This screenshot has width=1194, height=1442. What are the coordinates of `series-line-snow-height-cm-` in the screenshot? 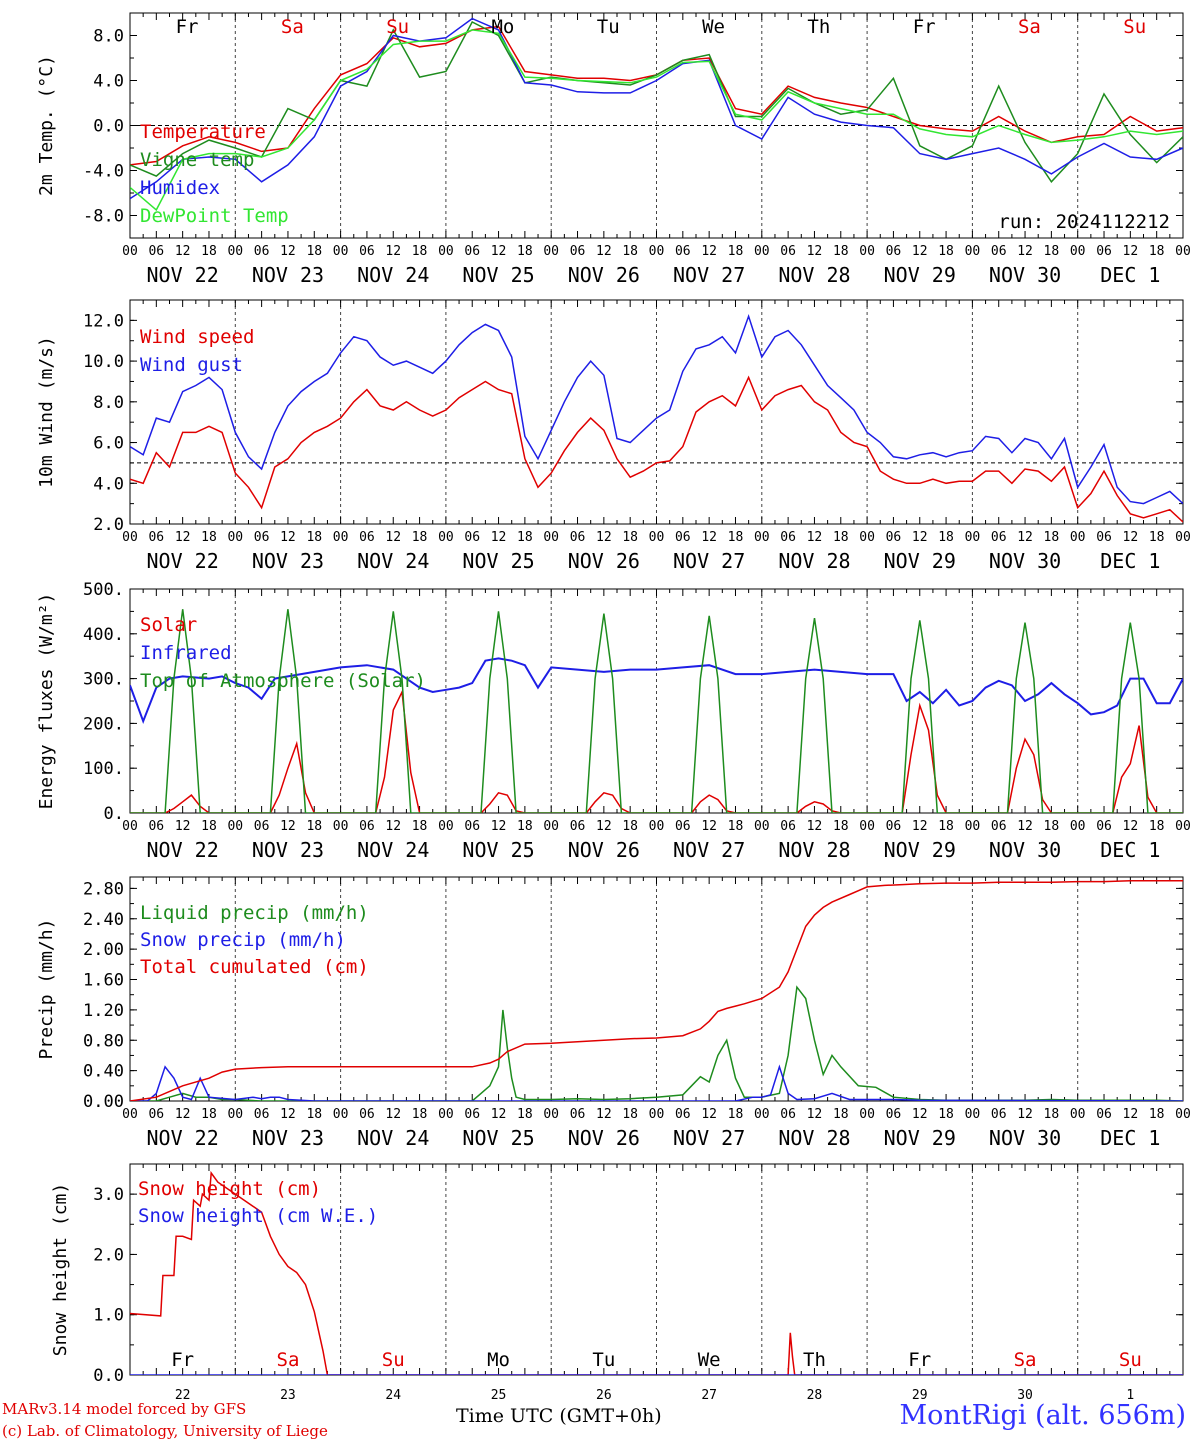 It's located at (656, 1272).